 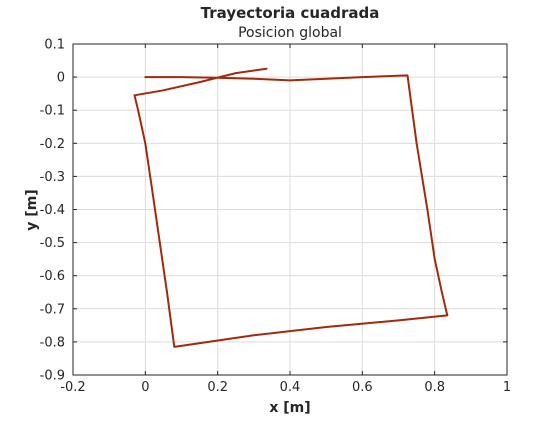 I want to click on y-tick-label: -0.5, so click(x=52, y=243).